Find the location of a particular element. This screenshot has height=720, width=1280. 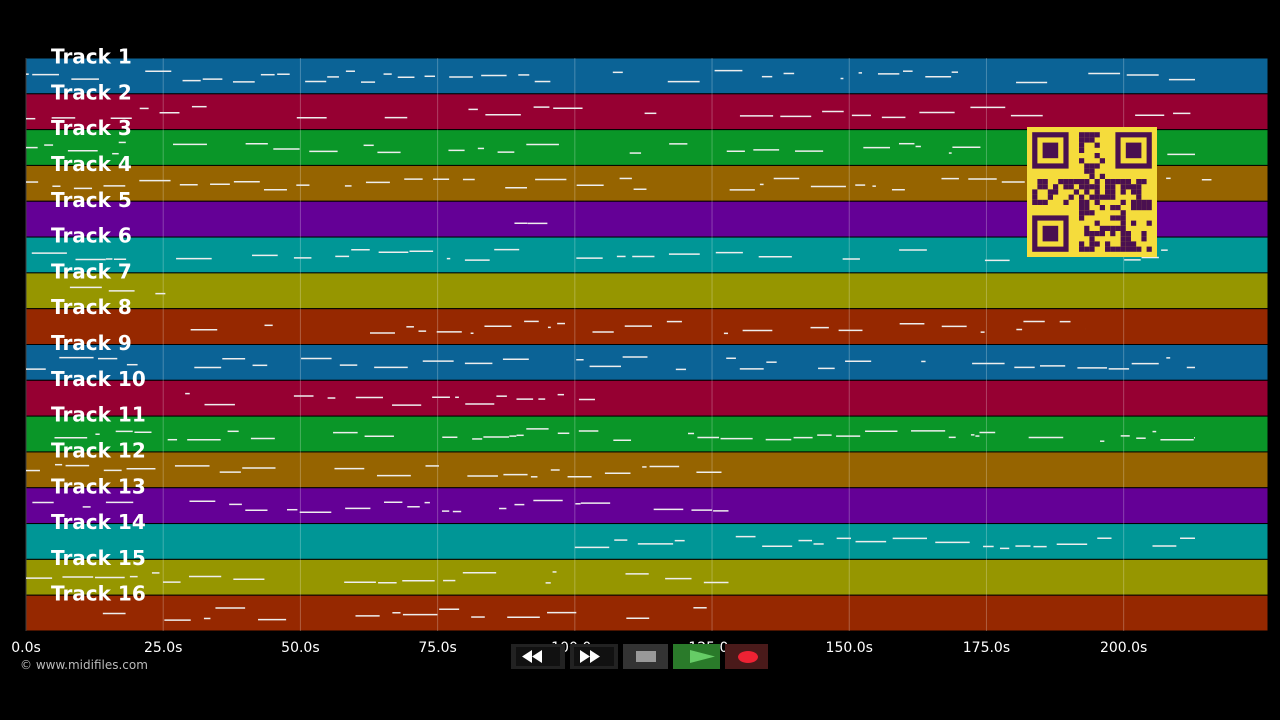

track-label: Track 1 is located at coordinates (91, 57).